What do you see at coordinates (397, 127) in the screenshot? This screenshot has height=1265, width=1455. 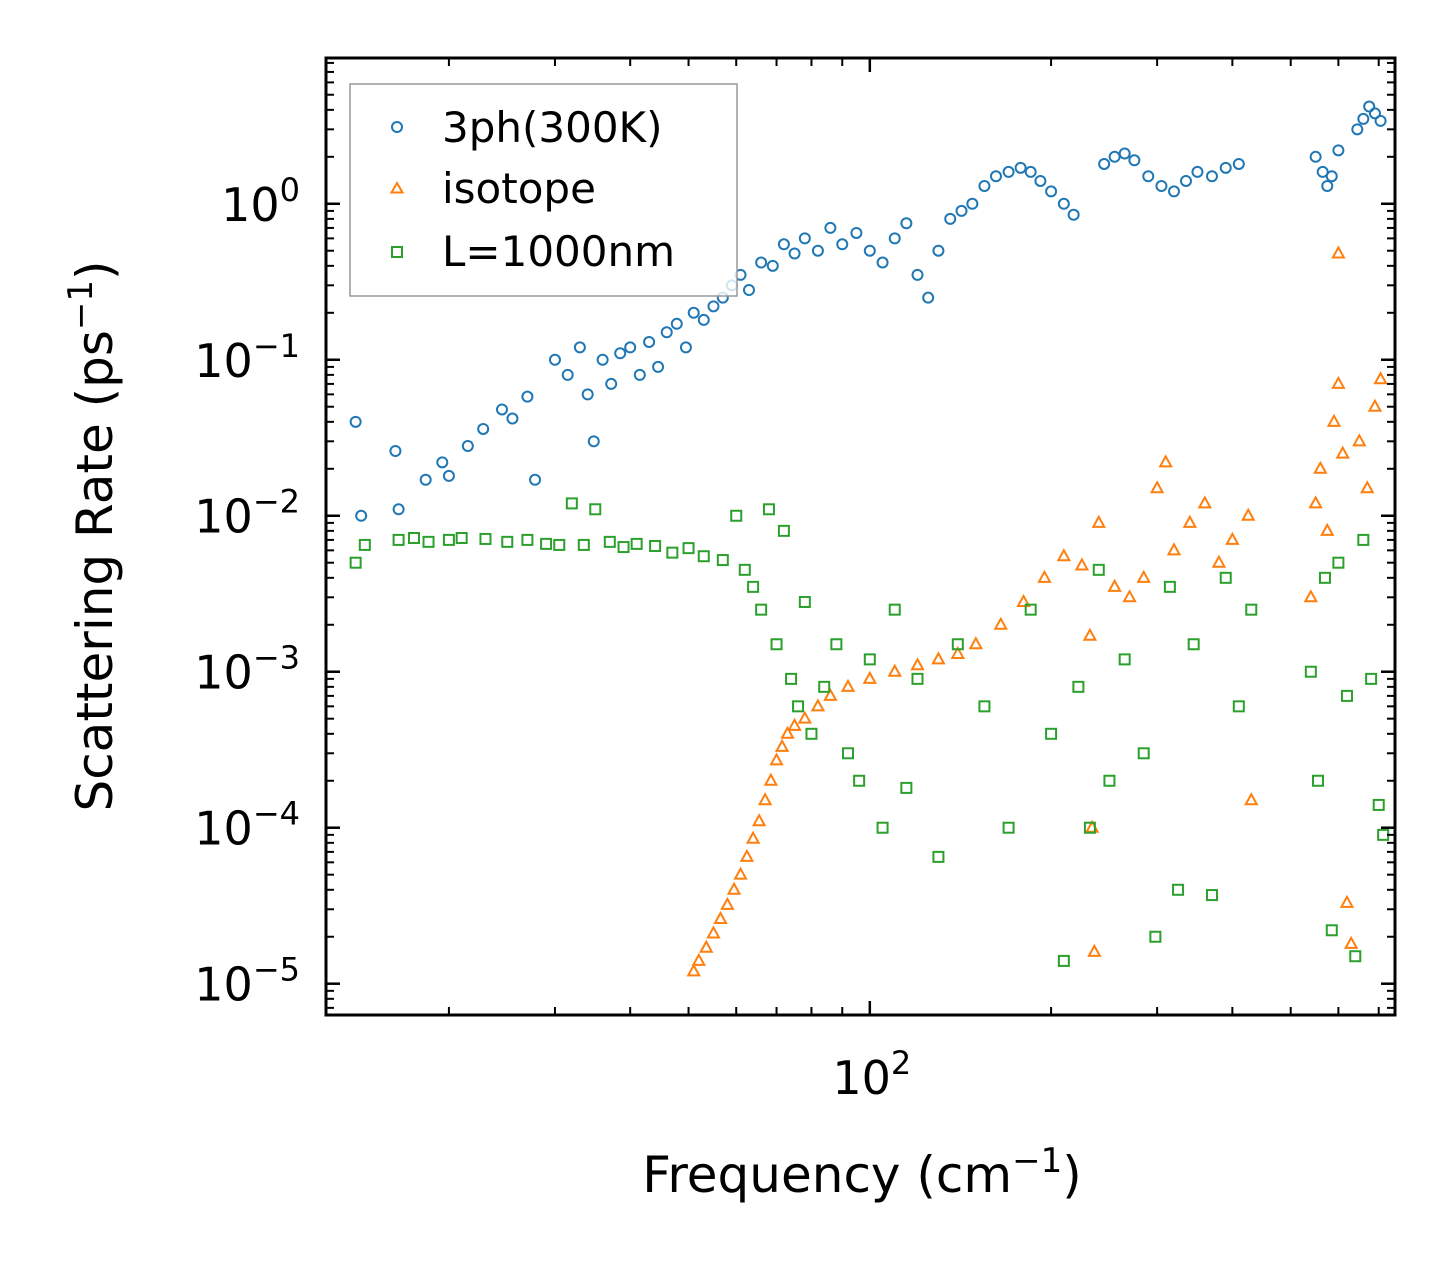 I see `legend-marker-3ph` at bounding box center [397, 127].